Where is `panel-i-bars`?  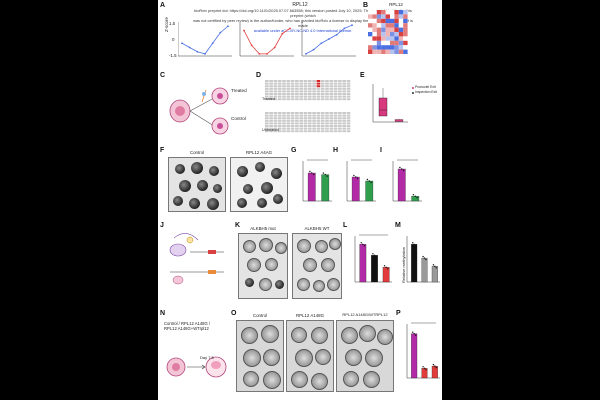 panel-i-bars is located at coordinates (407, 180).